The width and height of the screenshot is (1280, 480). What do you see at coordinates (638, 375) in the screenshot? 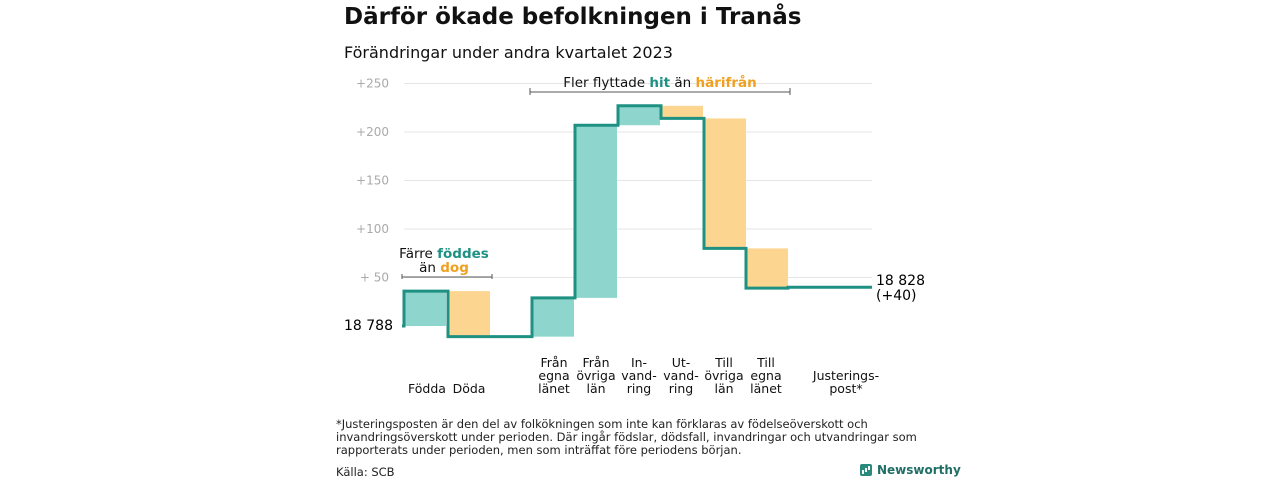
I see `x-axis-label: In-vand-ring` at bounding box center [638, 375].